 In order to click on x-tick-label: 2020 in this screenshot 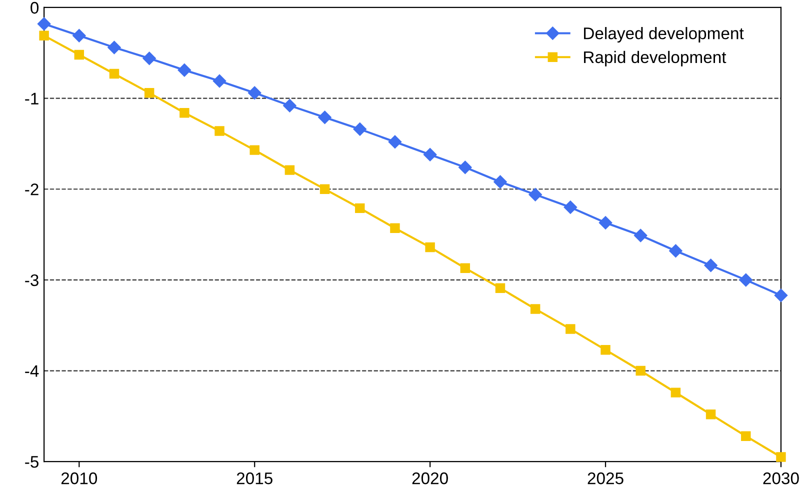, I will do `click(430, 478)`.